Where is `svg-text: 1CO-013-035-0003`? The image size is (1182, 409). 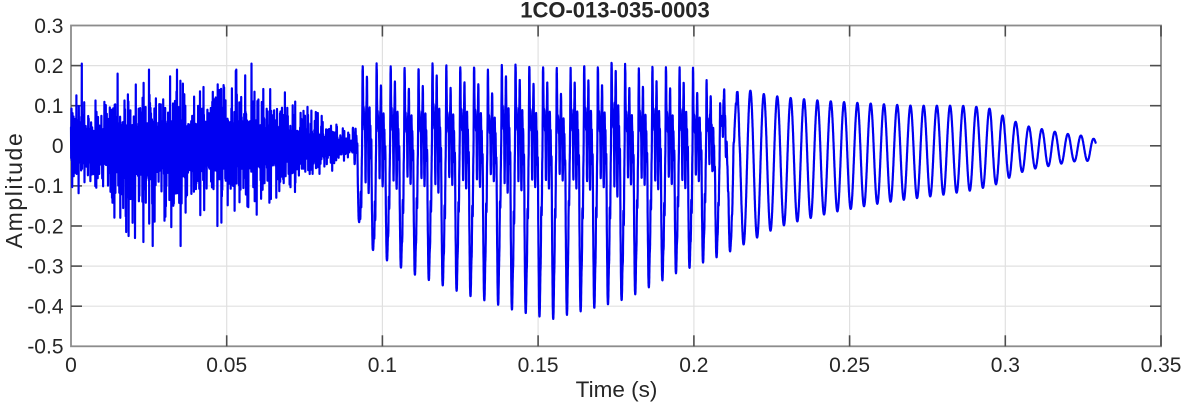 svg-text: 1CO-013-035-0003 is located at coordinates (615, 11).